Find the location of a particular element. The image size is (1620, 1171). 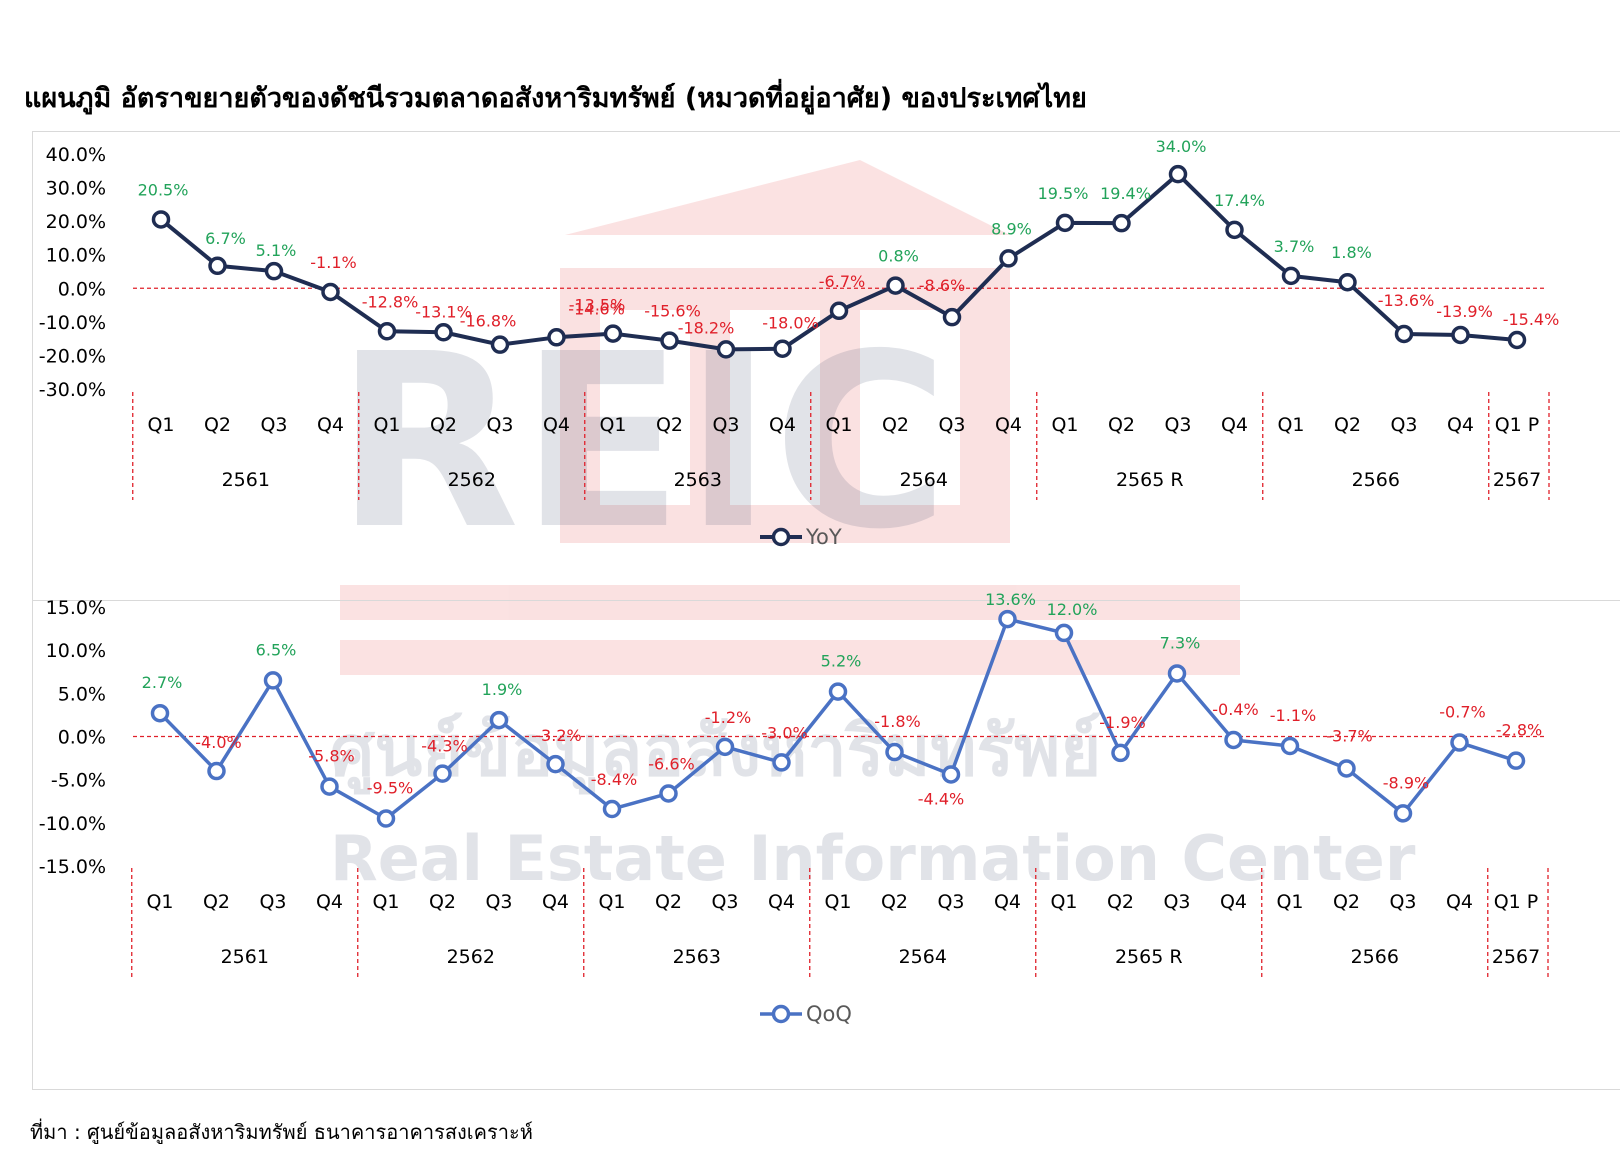

y-tick-label: -10.0% is located at coordinates (72, 323).